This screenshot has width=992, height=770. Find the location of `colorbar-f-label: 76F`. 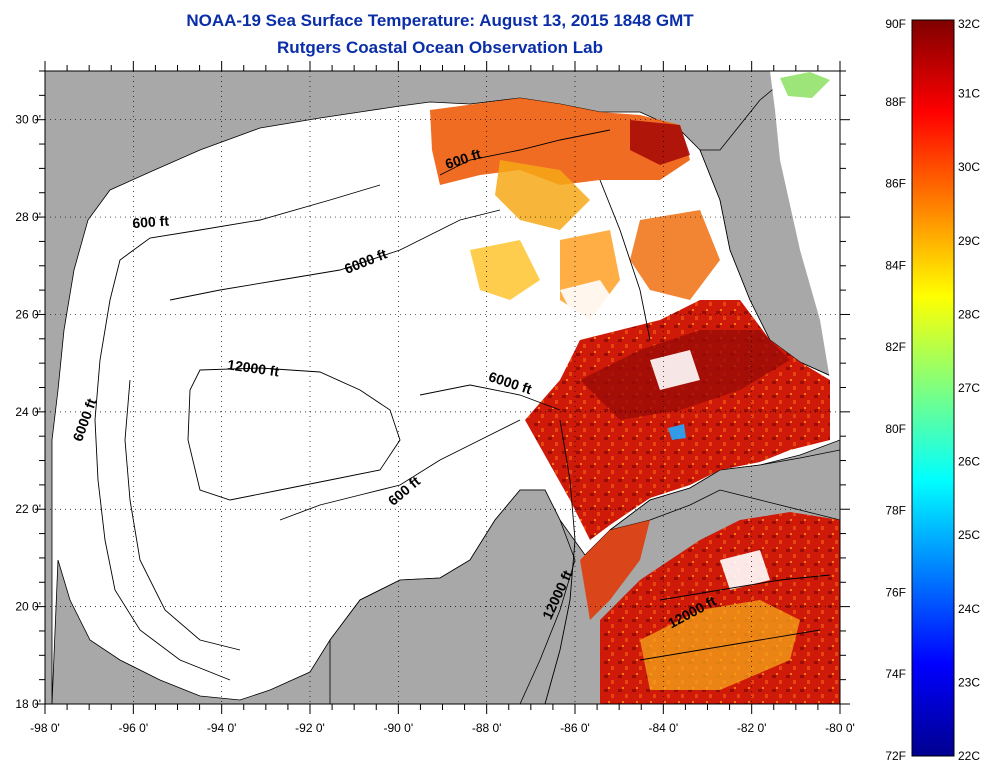

colorbar-f-label: 76F is located at coordinates (895, 592).